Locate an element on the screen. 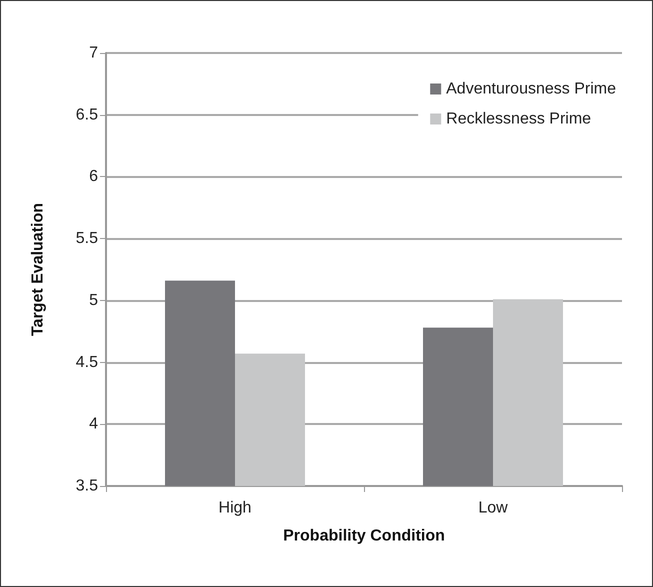  y-tick-label: 4 is located at coordinates (93, 424).